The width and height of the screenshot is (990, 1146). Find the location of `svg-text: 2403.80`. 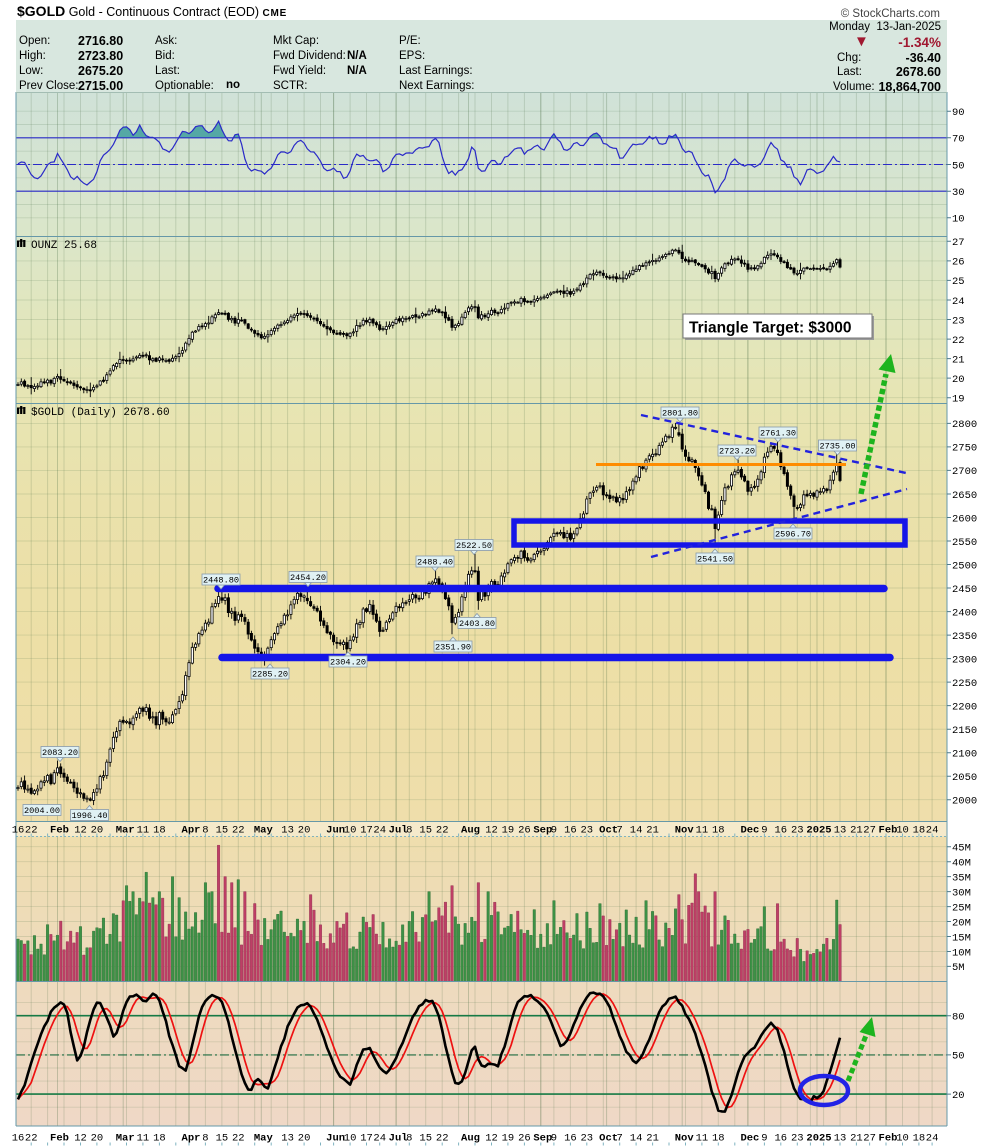

svg-text: 2403.80 is located at coordinates (477, 624).